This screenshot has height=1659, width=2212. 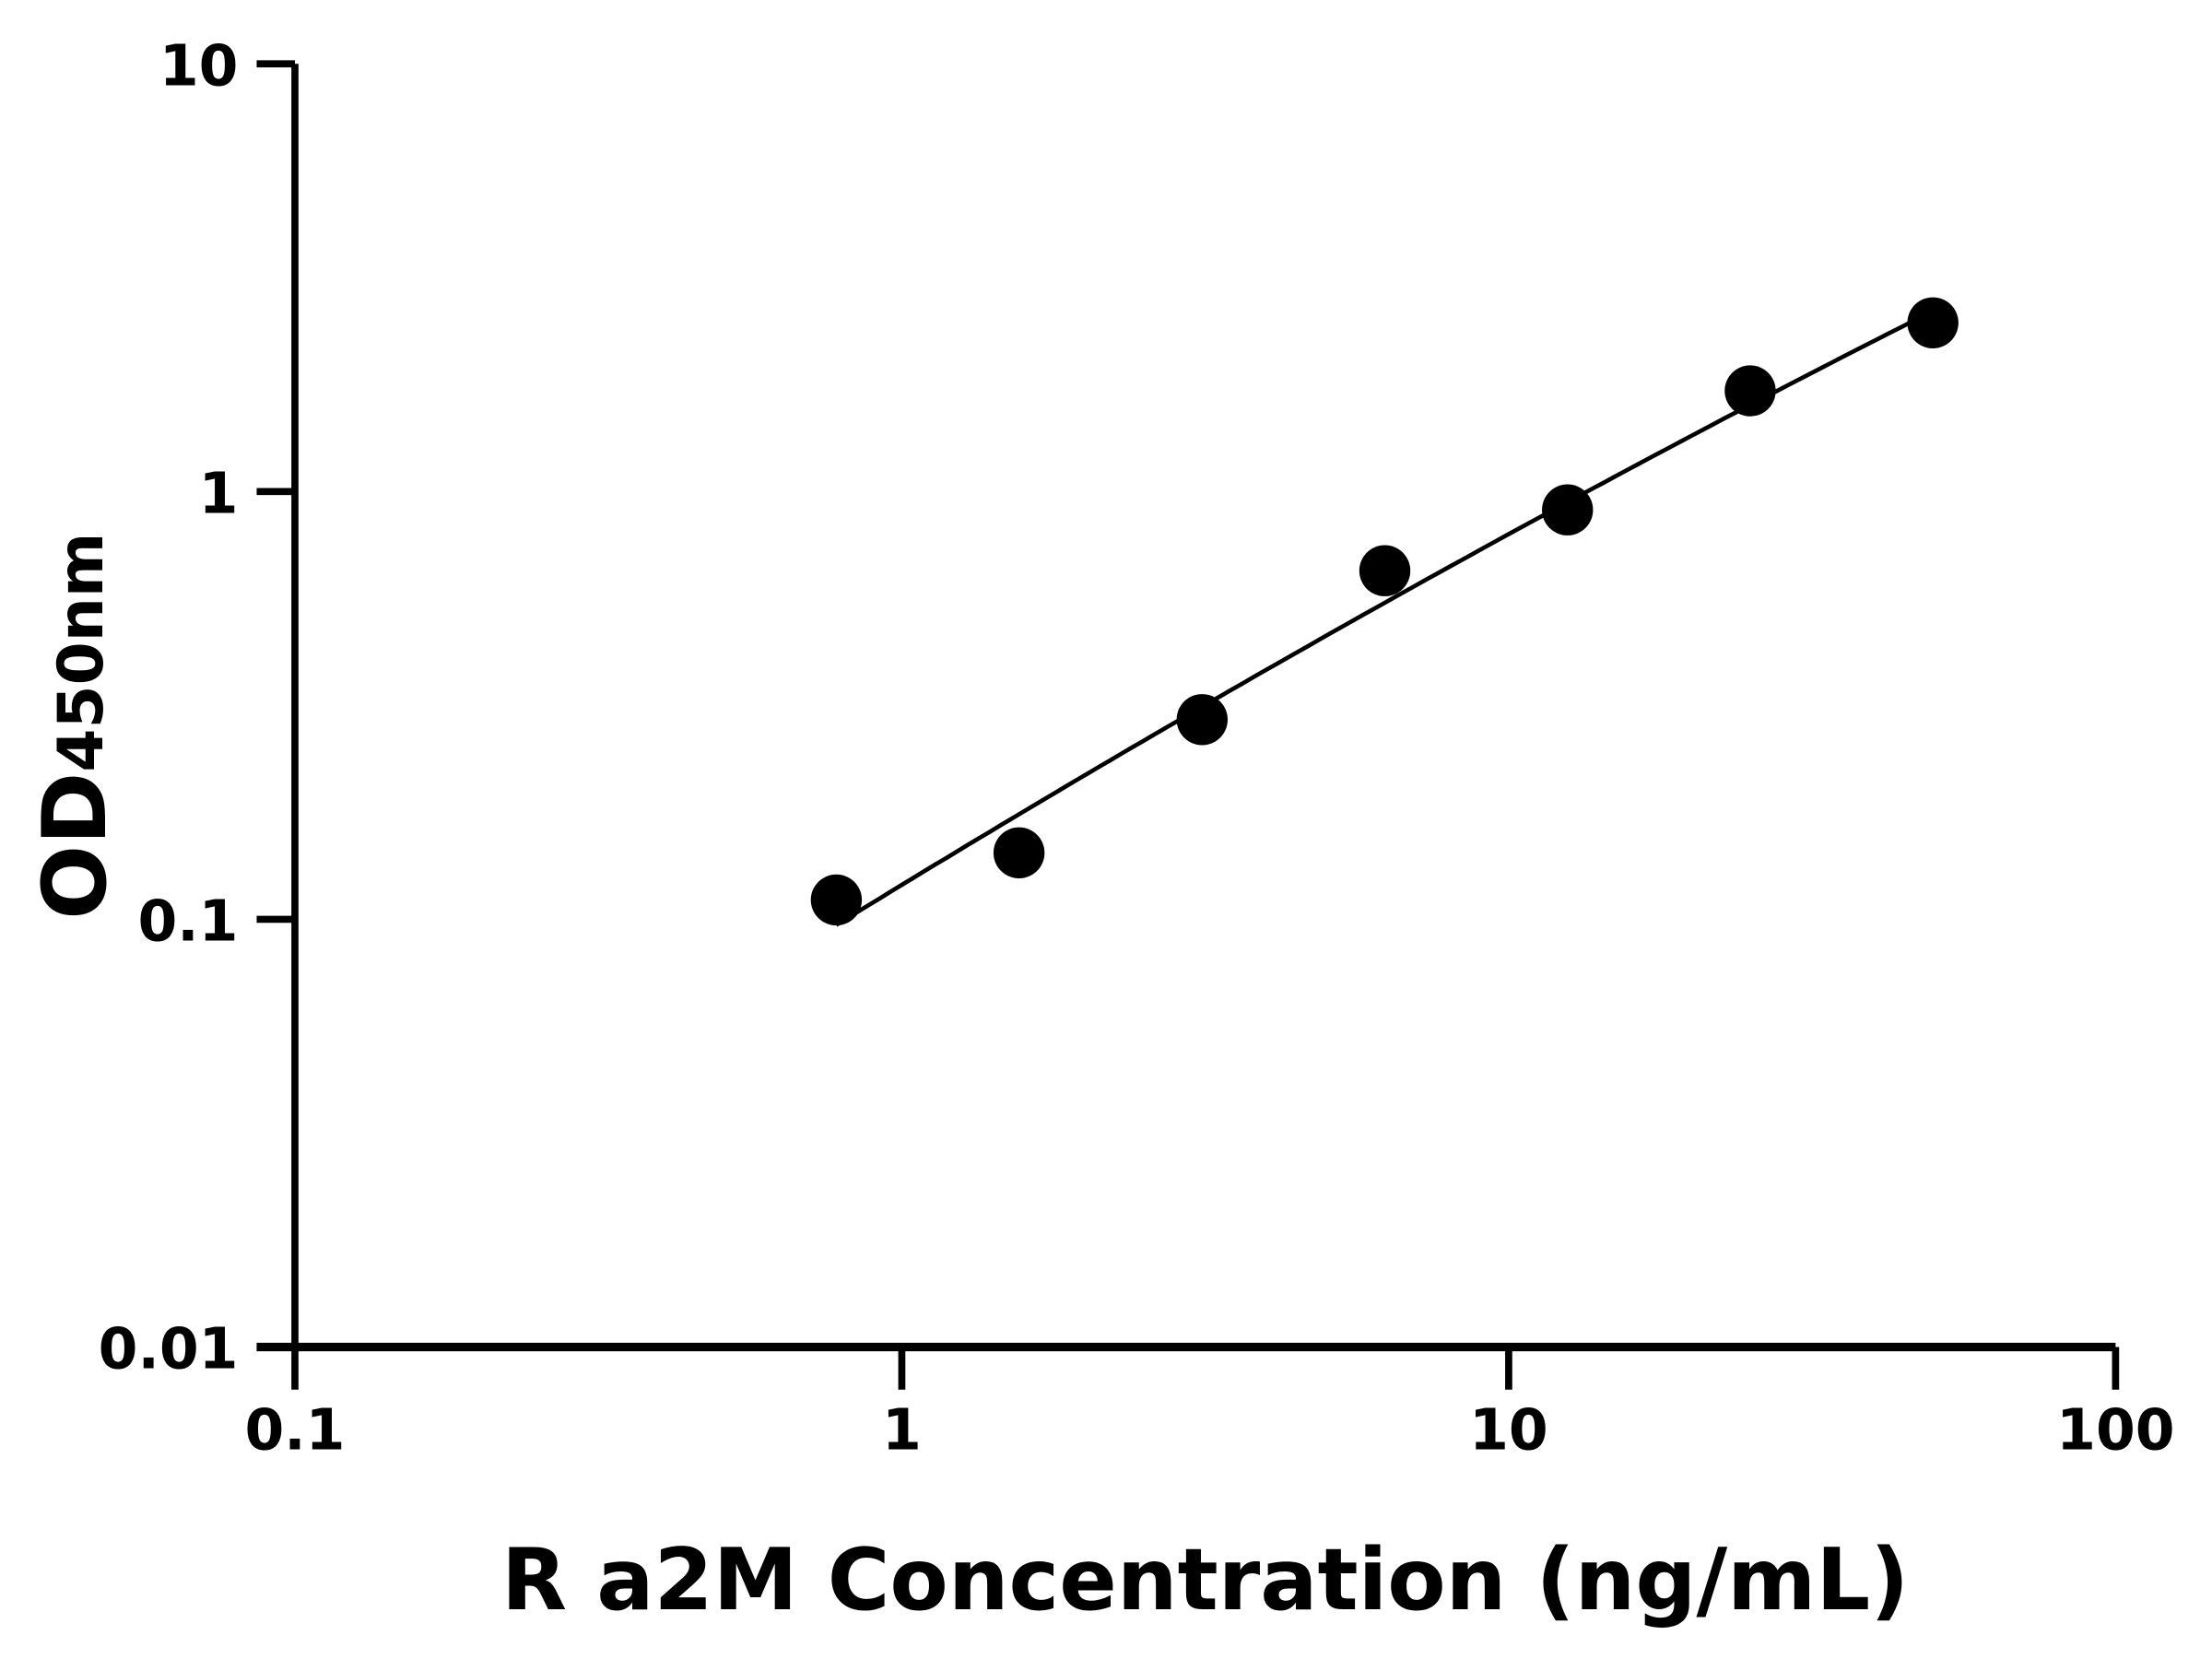 I want to click on x-tick-label: 0.1, so click(x=295, y=1429).